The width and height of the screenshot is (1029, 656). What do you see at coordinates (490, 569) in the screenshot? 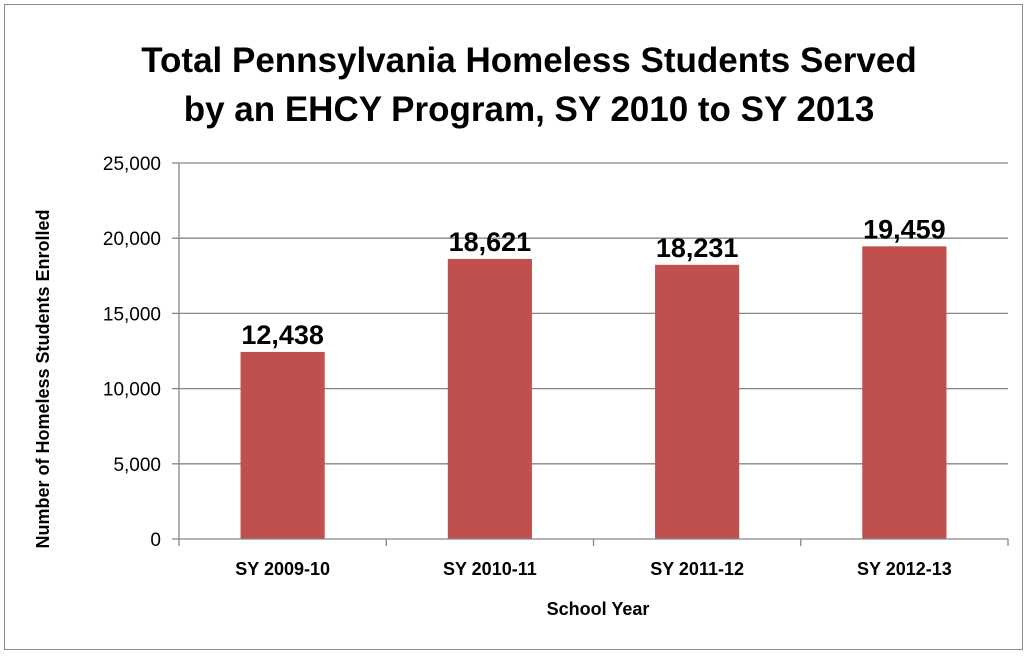
I see `x-tick-label-1: SY 2010-11` at bounding box center [490, 569].